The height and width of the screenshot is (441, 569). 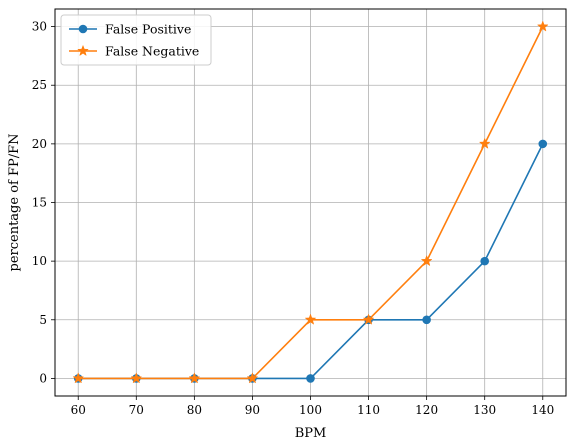 I want to click on y-axis-label: percentage of FP/FN, so click(x=14, y=202).